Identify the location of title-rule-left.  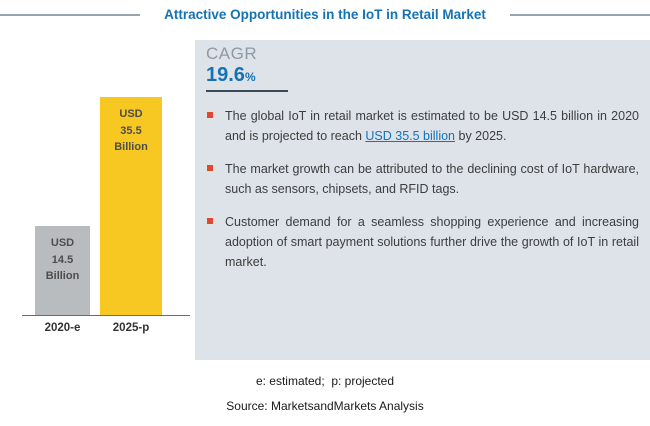
(70, 15).